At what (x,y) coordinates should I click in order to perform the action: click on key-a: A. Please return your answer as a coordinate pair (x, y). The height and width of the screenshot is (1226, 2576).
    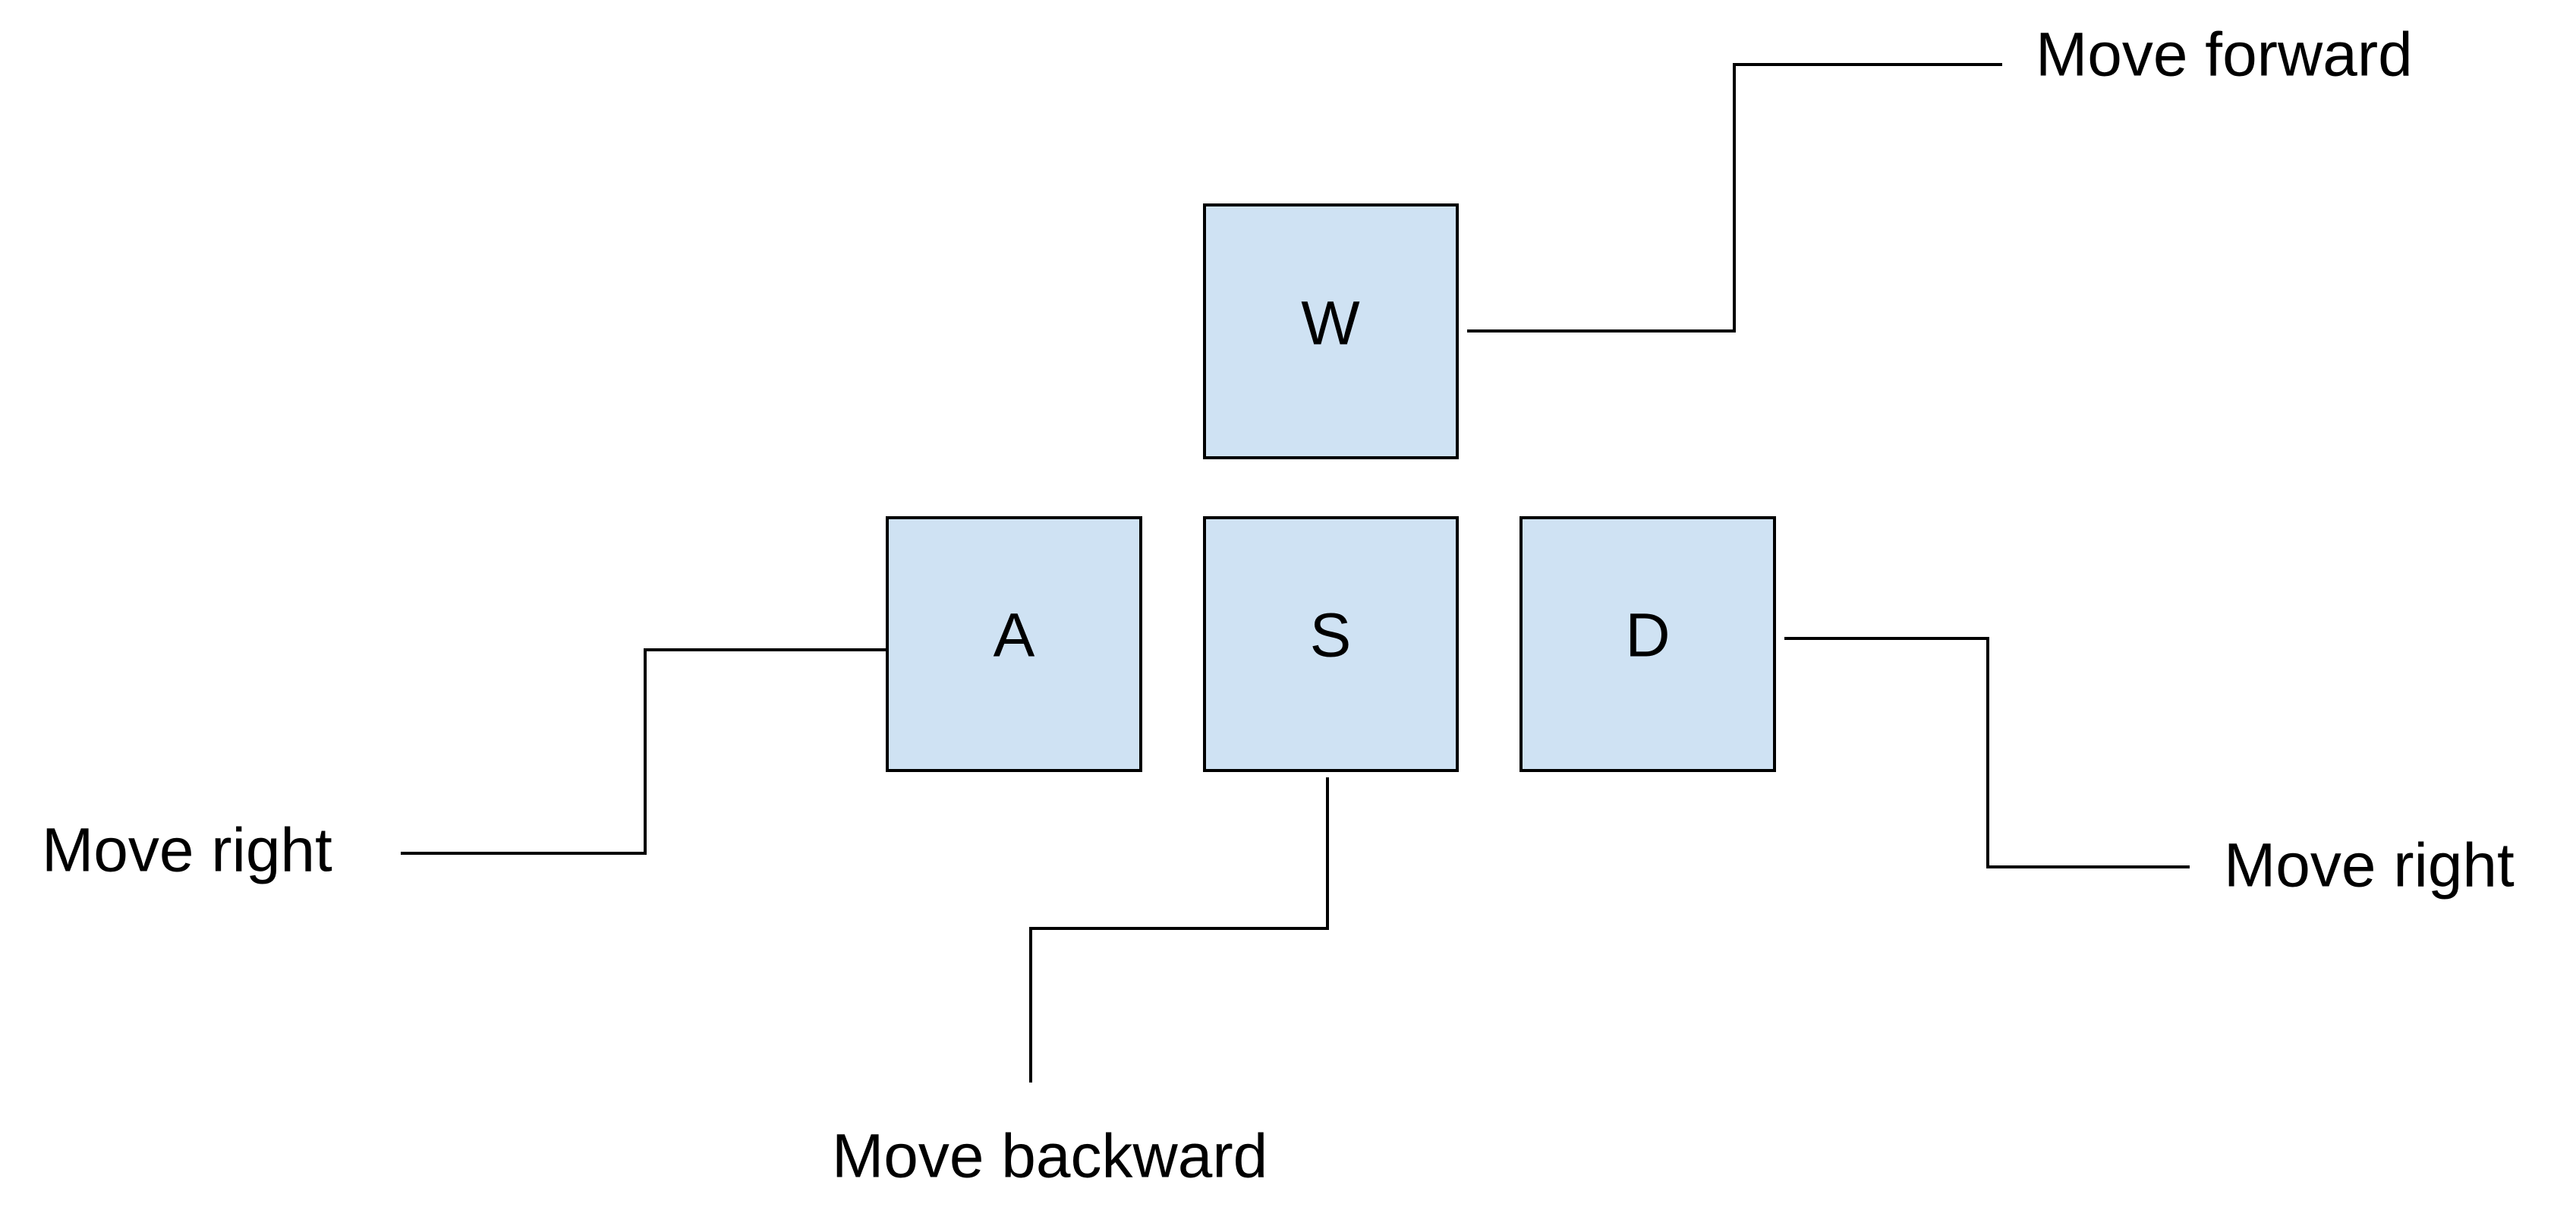
    Looking at the image, I should click on (1014, 644).